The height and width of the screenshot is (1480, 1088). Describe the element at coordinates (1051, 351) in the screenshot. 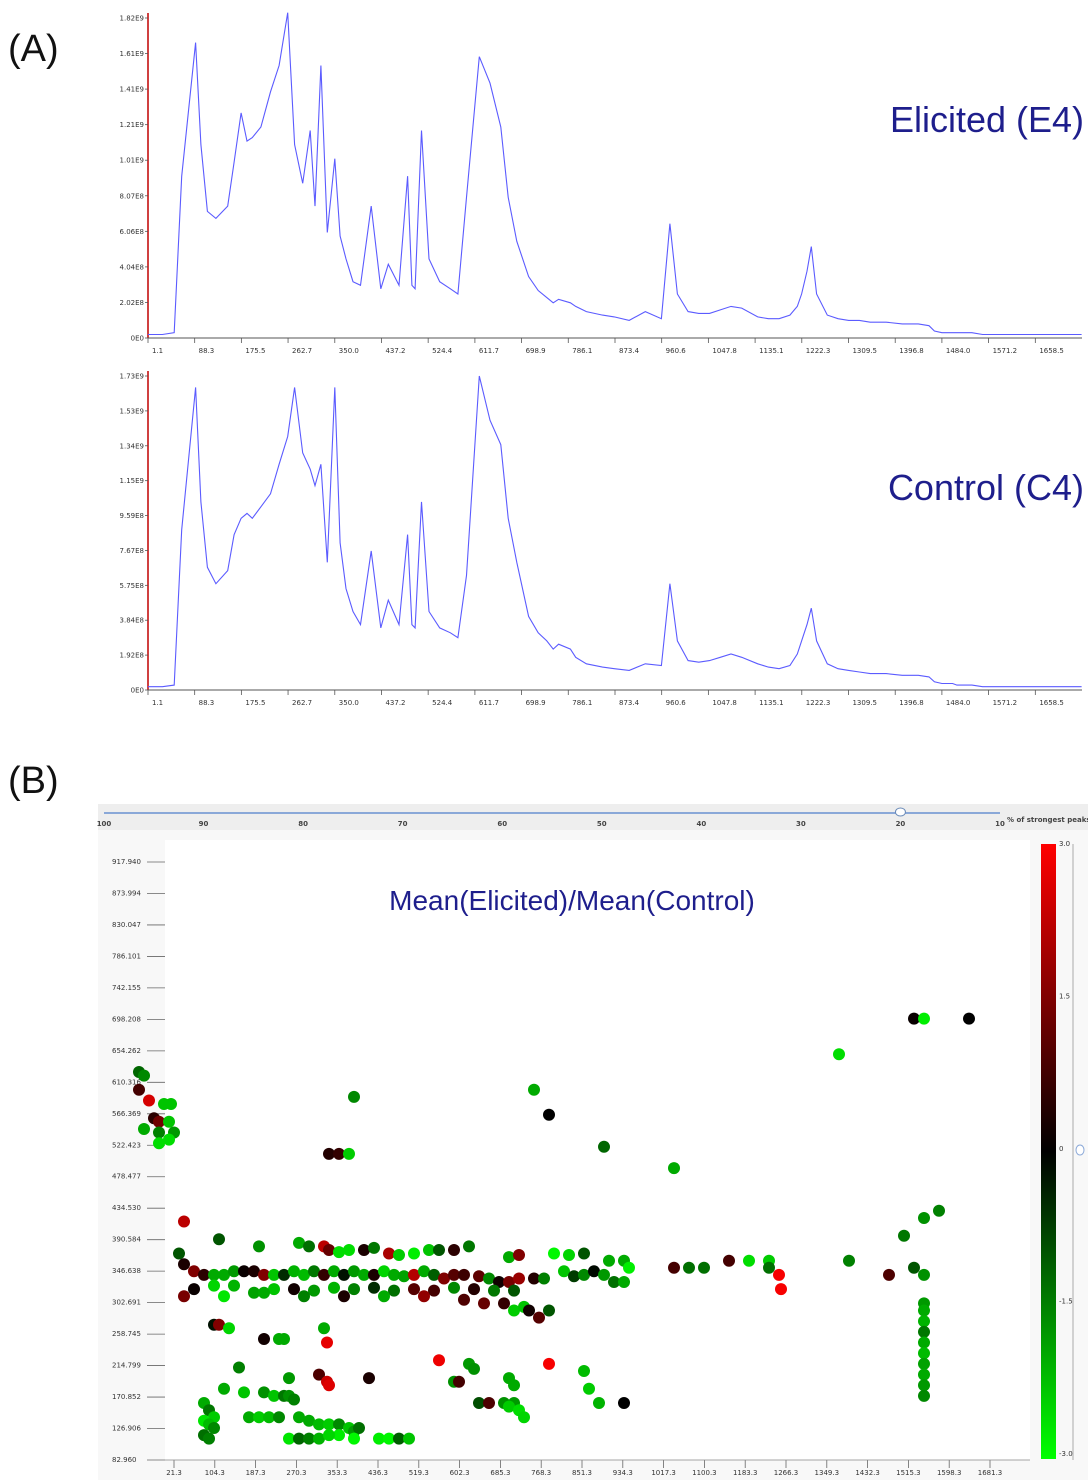

I see `x-tick-label: 1658.5` at that location.